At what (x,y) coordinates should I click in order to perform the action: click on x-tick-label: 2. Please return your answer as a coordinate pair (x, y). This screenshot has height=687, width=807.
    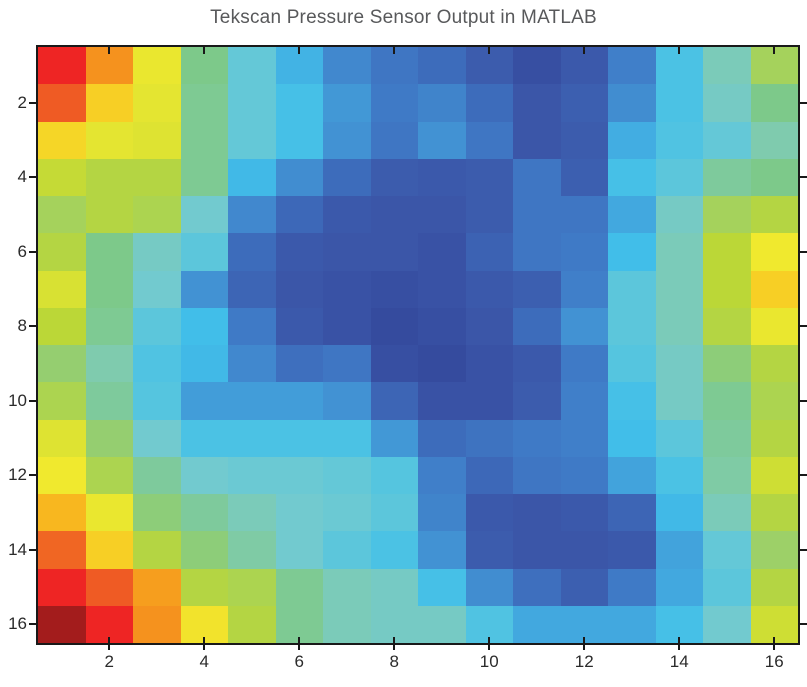
    Looking at the image, I should click on (109, 661).